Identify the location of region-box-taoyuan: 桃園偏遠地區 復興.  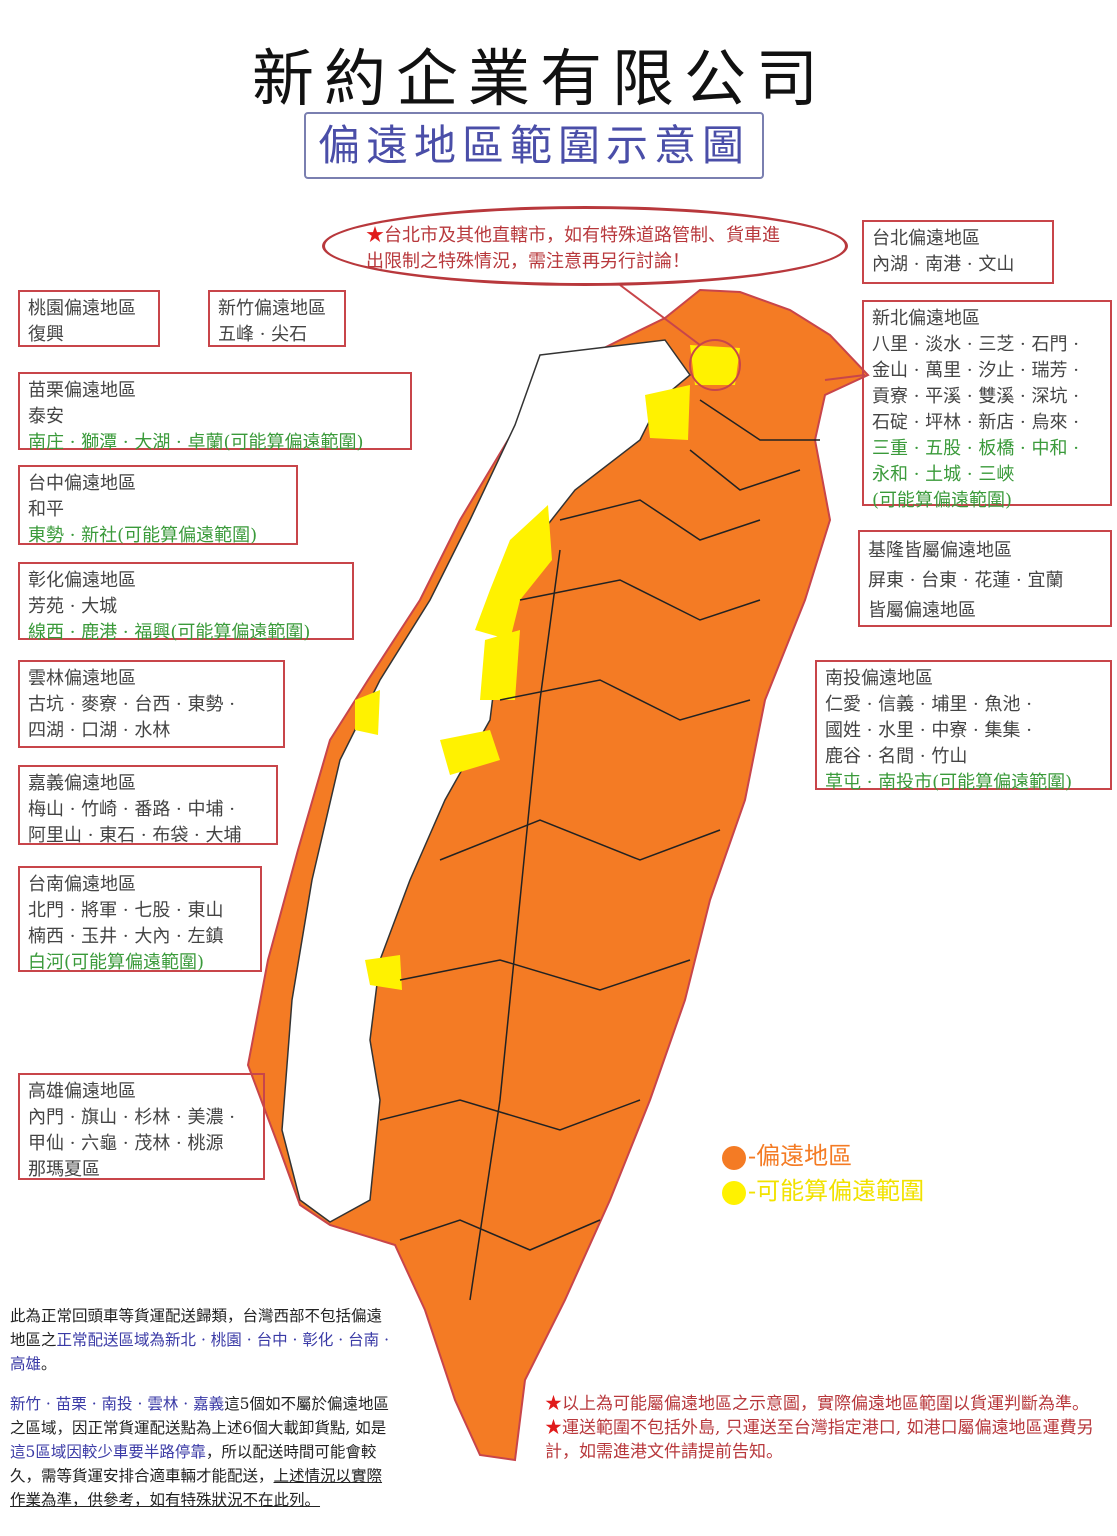
(89, 318).